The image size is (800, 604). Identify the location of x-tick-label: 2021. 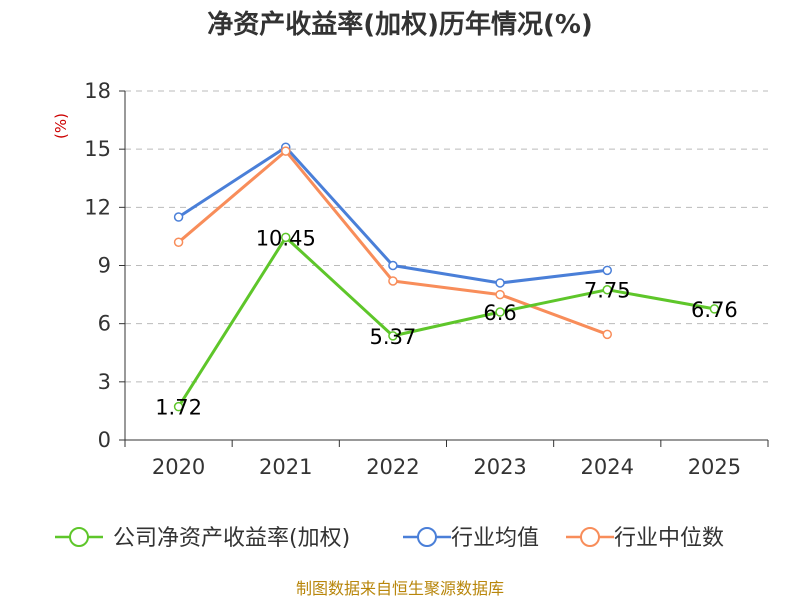
(285, 467).